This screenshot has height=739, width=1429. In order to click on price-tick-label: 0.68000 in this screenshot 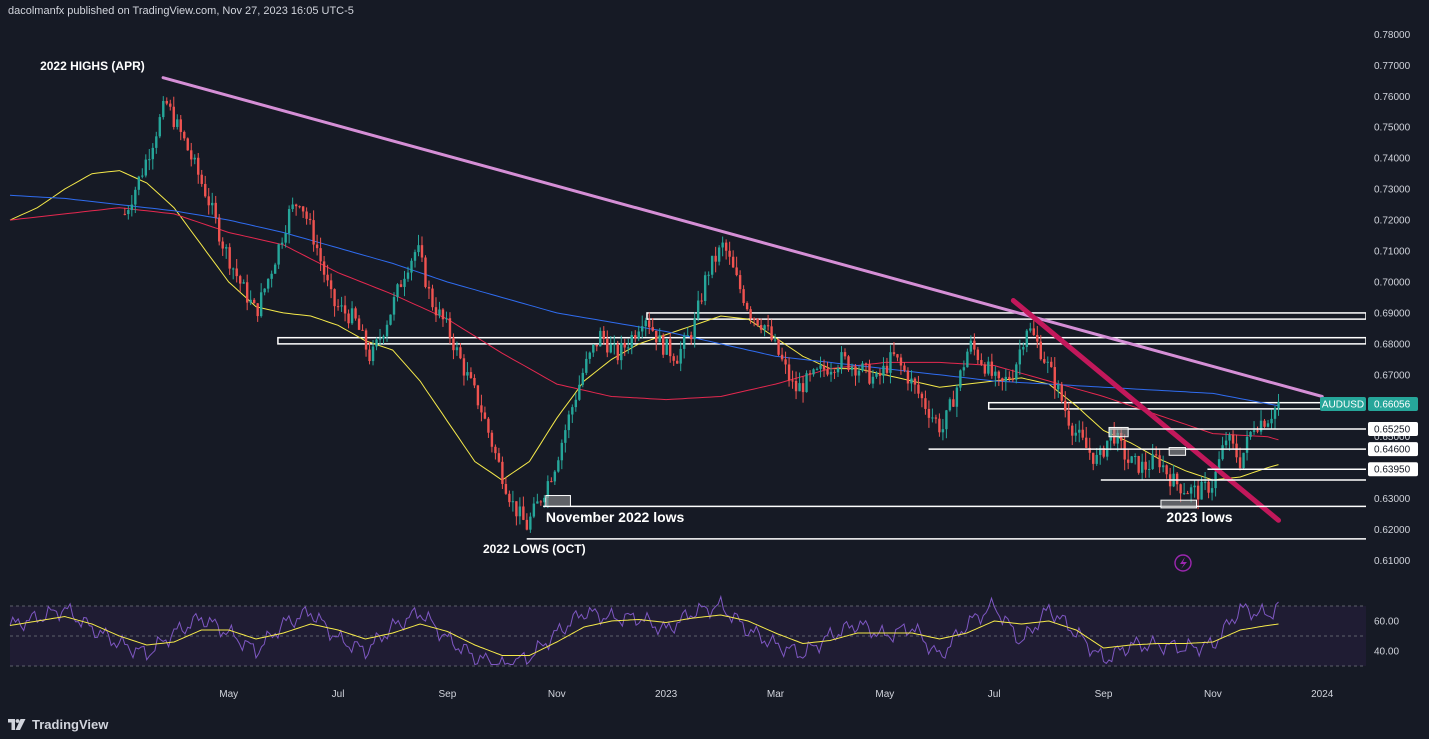, I will do `click(1392, 344)`.